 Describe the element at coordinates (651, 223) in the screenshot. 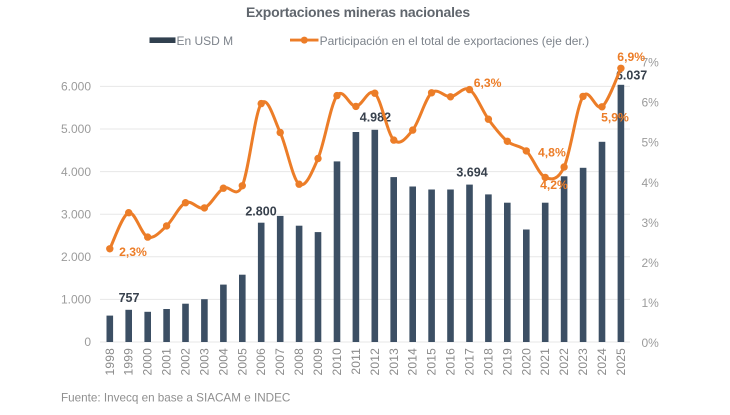

I see `svg-text: 3%` at that location.